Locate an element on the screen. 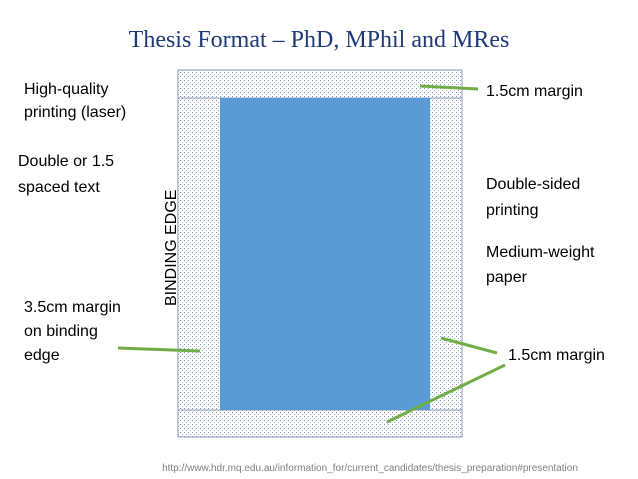  note: paper is located at coordinates (507, 277).